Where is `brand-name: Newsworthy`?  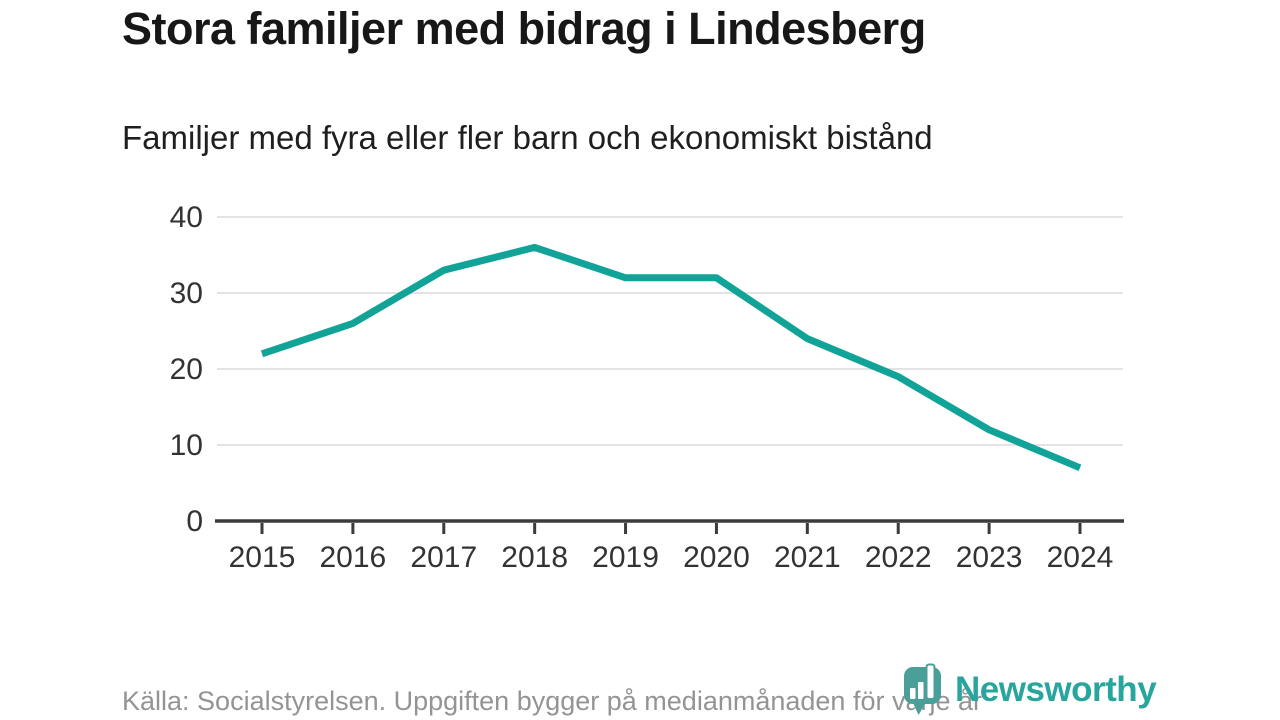 brand-name: Newsworthy is located at coordinates (1056, 689).